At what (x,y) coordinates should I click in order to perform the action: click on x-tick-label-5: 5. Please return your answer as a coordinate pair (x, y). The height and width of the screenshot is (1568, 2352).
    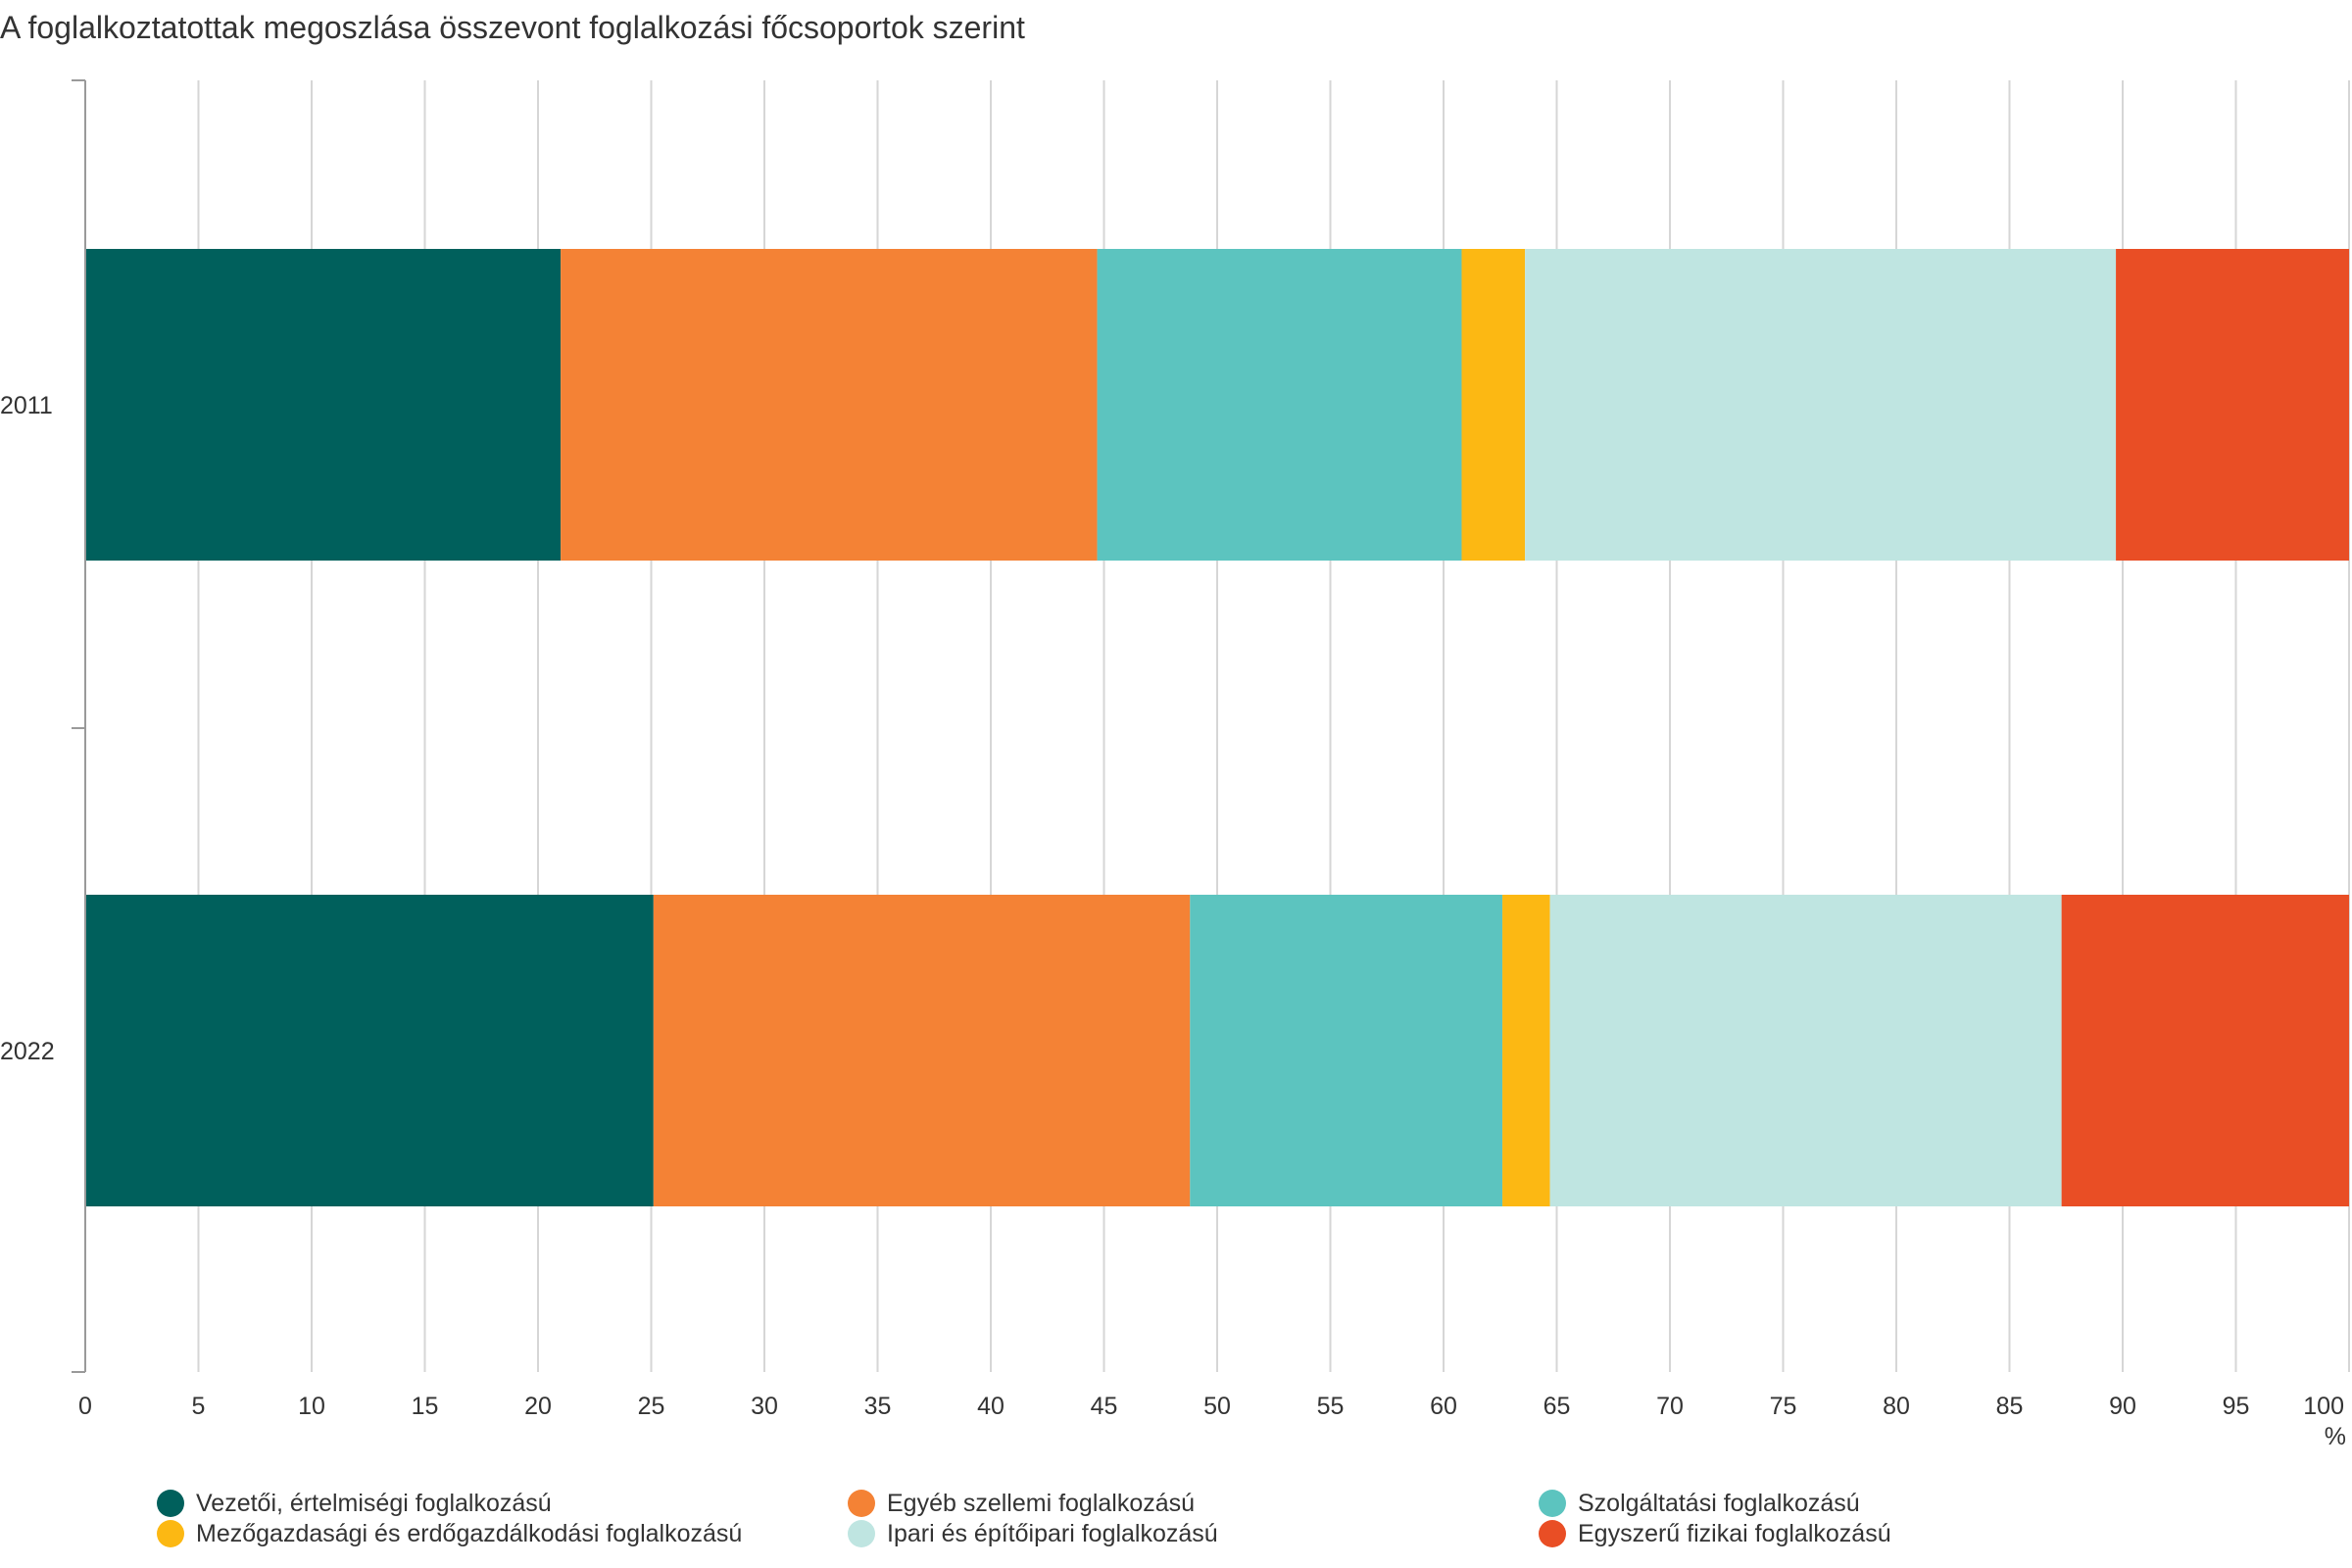
    Looking at the image, I should click on (199, 1406).